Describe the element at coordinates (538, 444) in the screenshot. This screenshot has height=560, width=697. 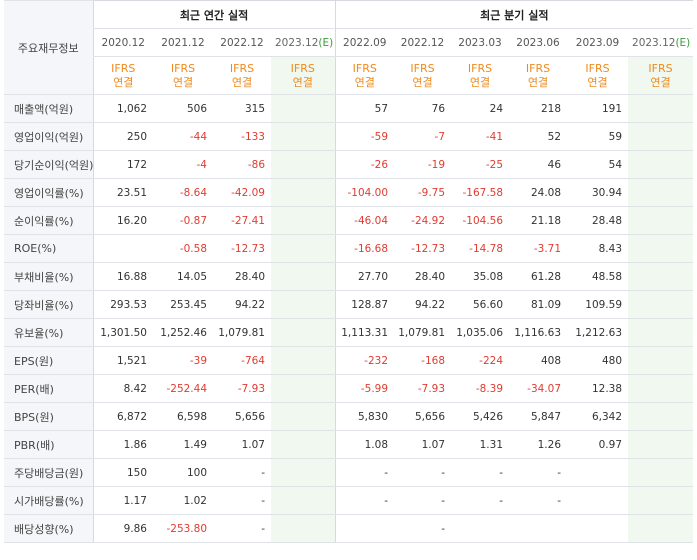
I see `table-cell: 1.26` at that location.